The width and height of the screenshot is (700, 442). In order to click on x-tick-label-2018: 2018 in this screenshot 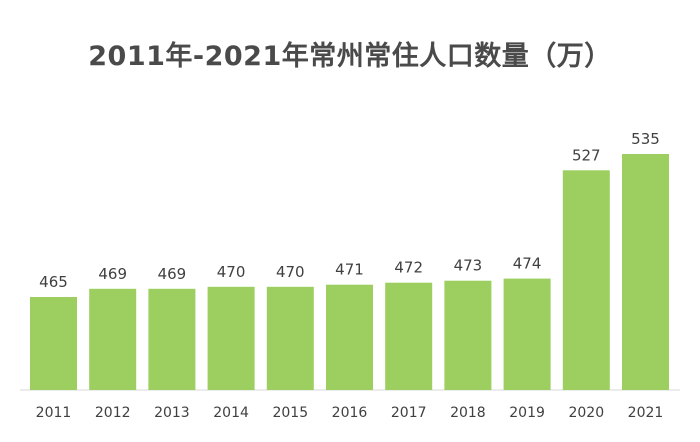, I will do `click(468, 413)`.